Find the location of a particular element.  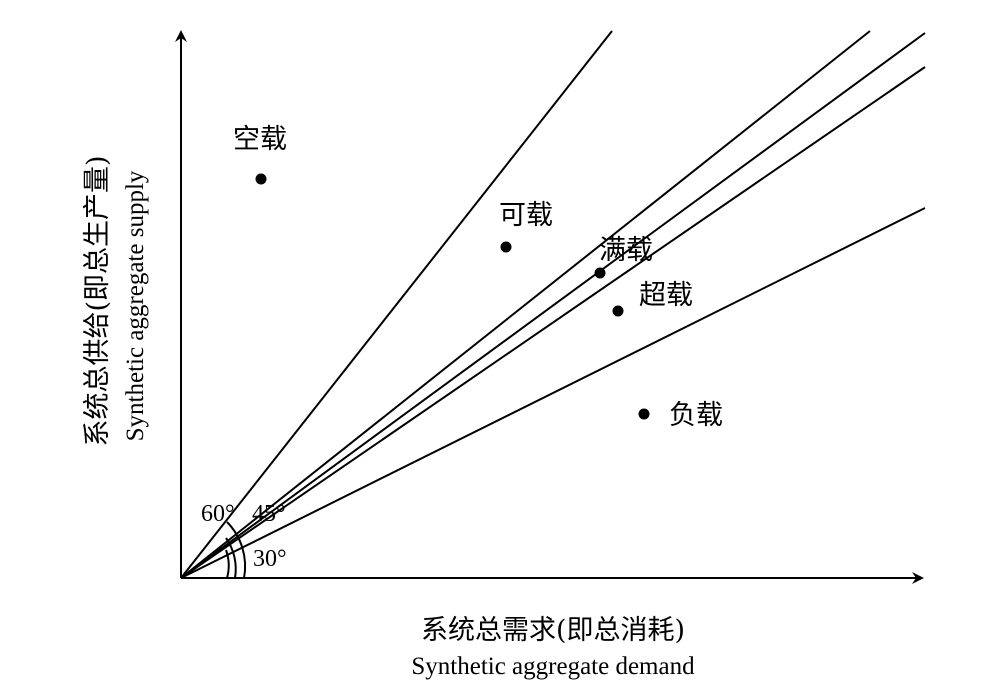

point-chaozai is located at coordinates (618, 311).